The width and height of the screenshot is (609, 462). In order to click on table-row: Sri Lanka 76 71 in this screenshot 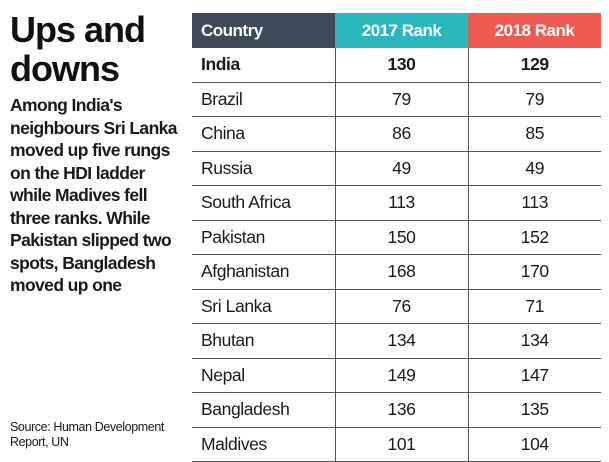, I will do `click(396, 306)`.